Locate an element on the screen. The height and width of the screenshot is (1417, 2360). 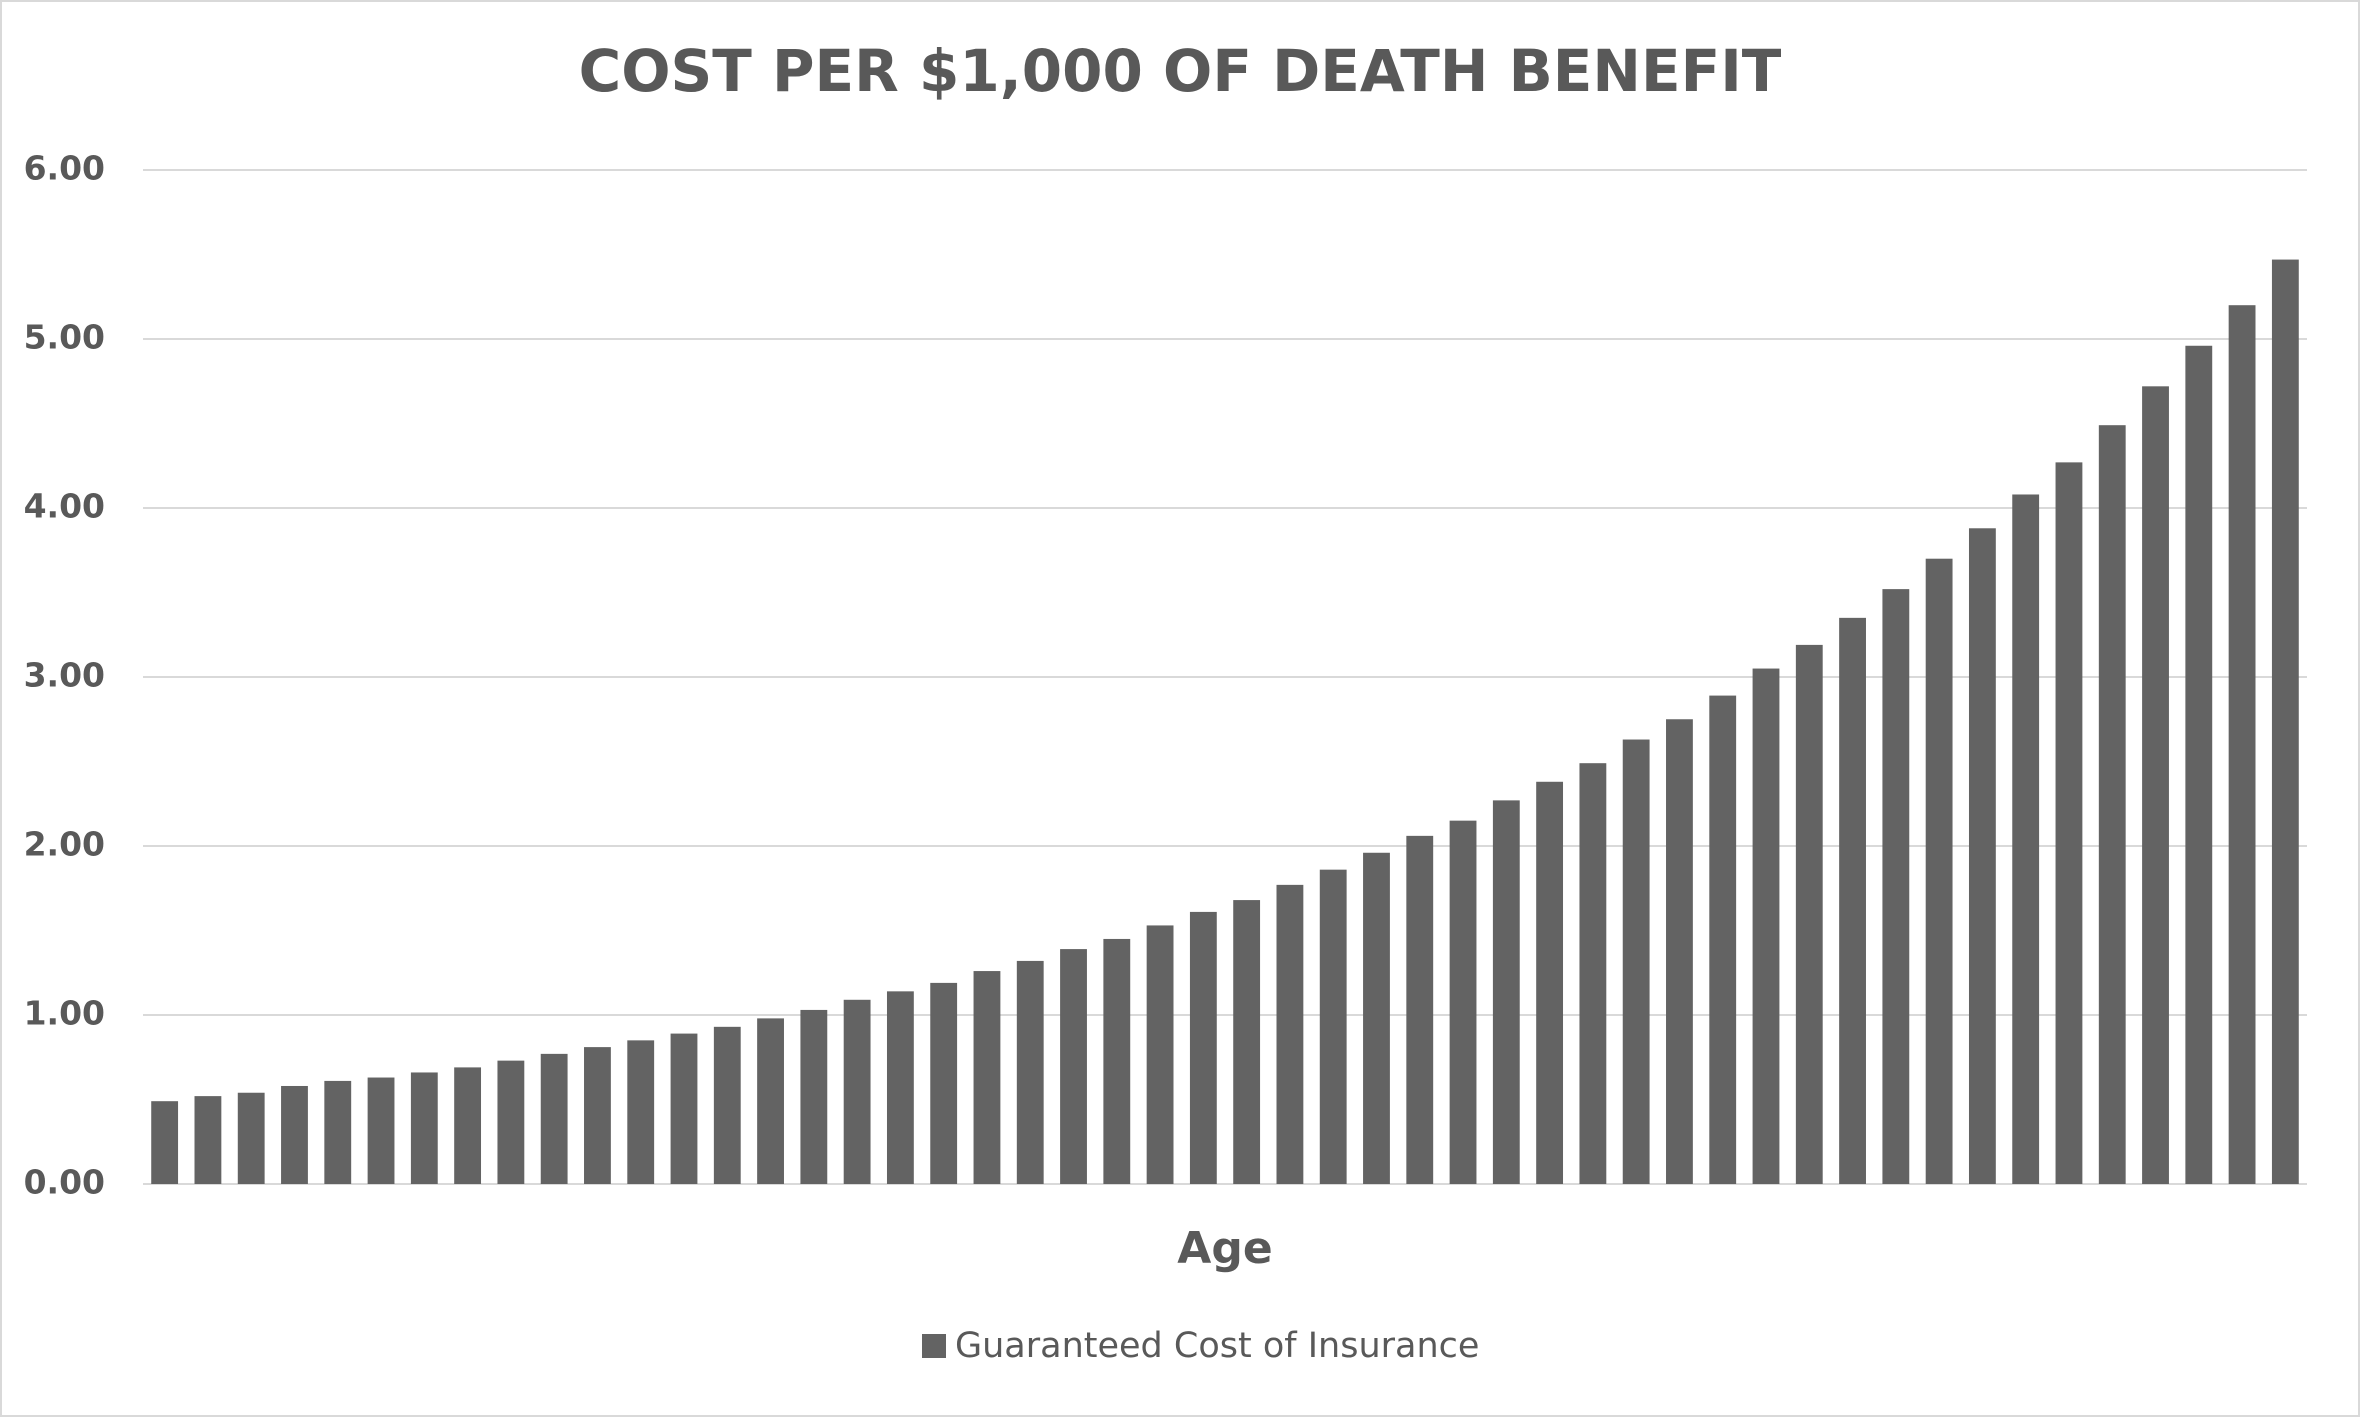
y-tick-label: 0.00 is located at coordinates (64, 1182).